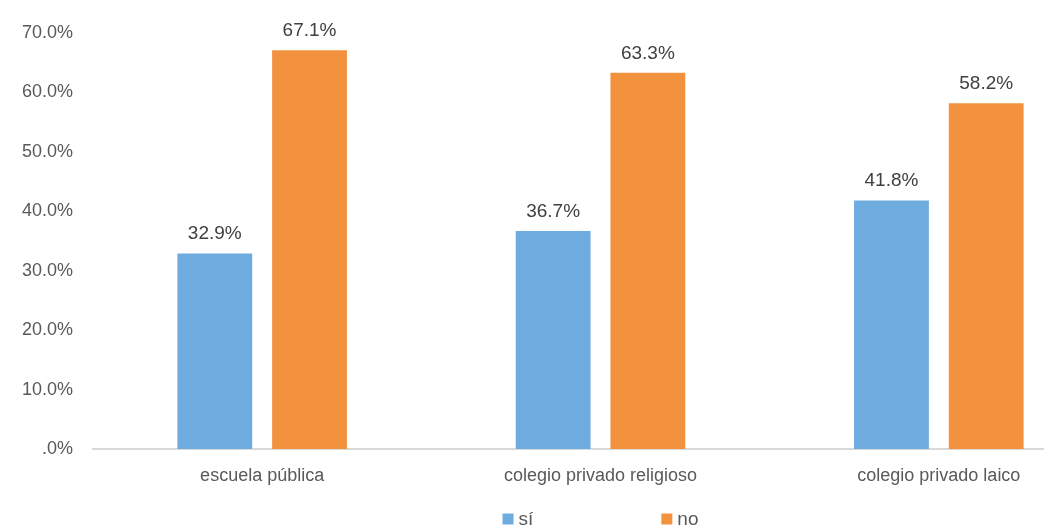 The height and width of the screenshot is (531, 1044). What do you see at coordinates (47, 210) in the screenshot?
I see `y-tick-label: 40.0%` at bounding box center [47, 210].